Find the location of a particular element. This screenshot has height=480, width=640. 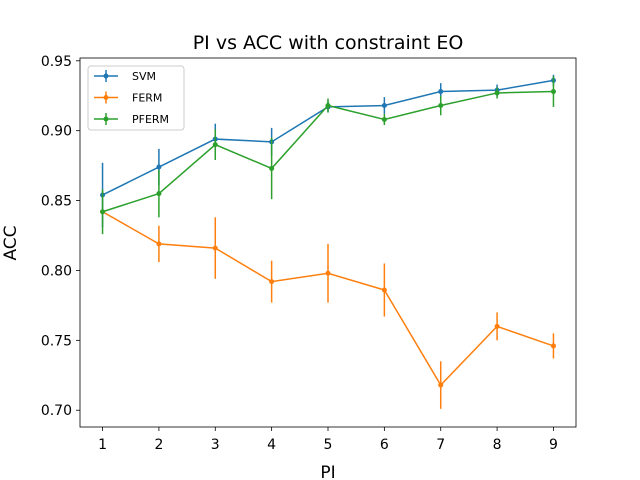

x-tick-label: 9 is located at coordinates (553, 445).